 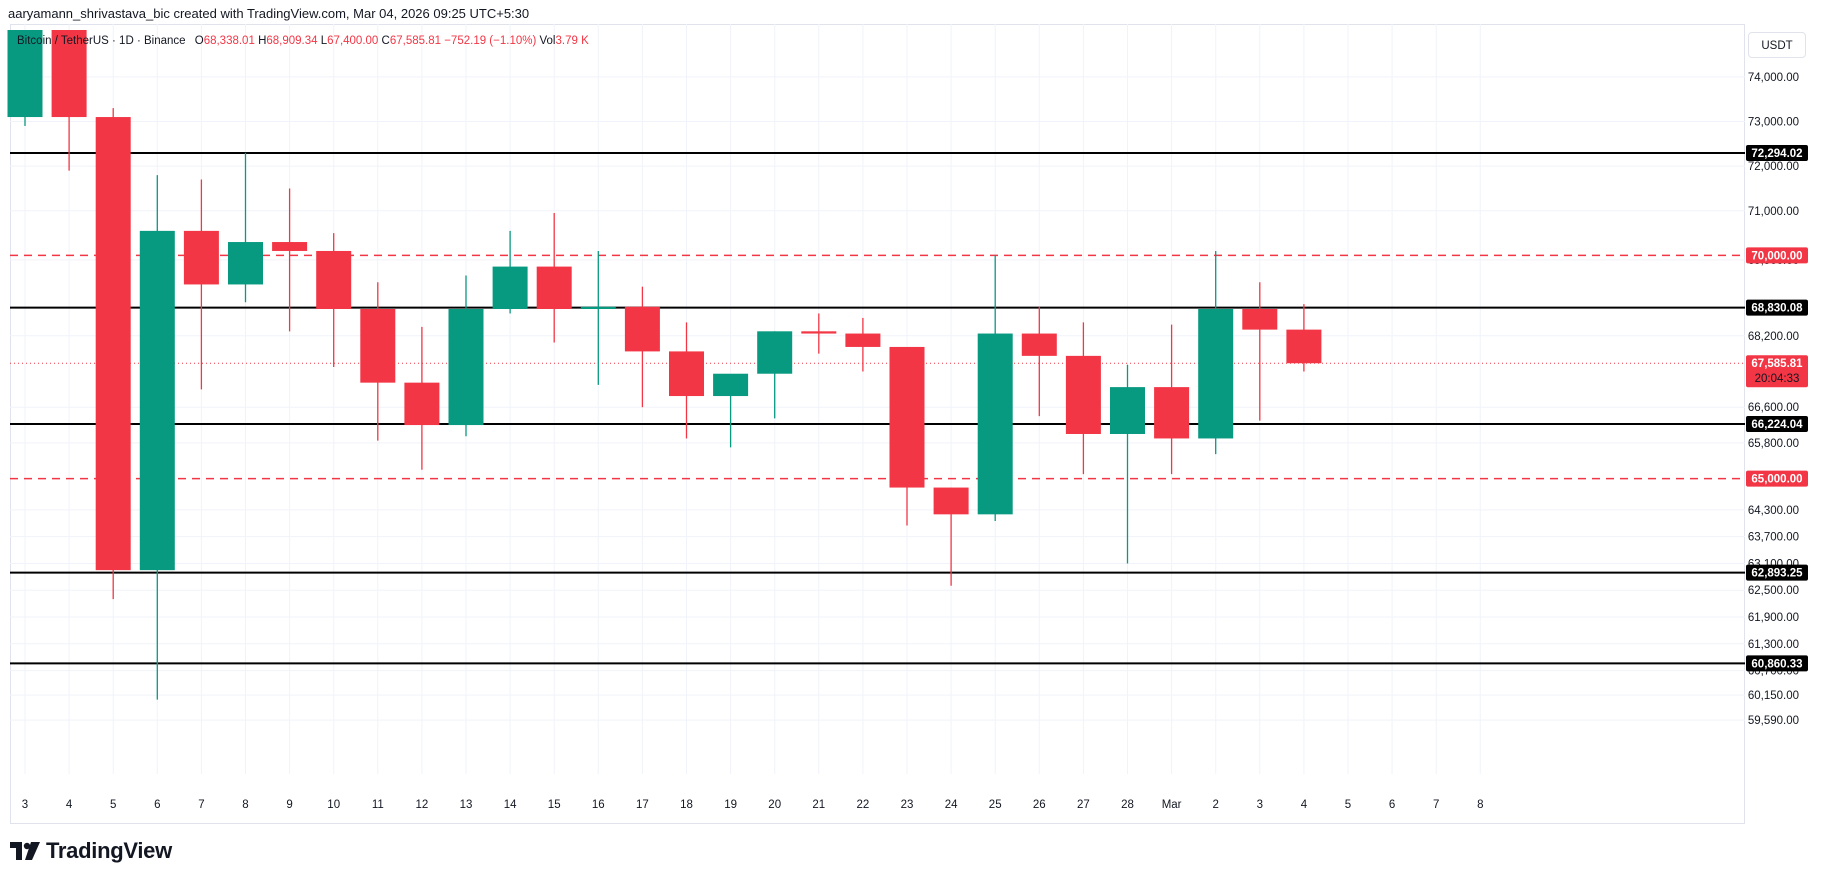 I want to click on low-value: 67,400.00, so click(x=353, y=41).